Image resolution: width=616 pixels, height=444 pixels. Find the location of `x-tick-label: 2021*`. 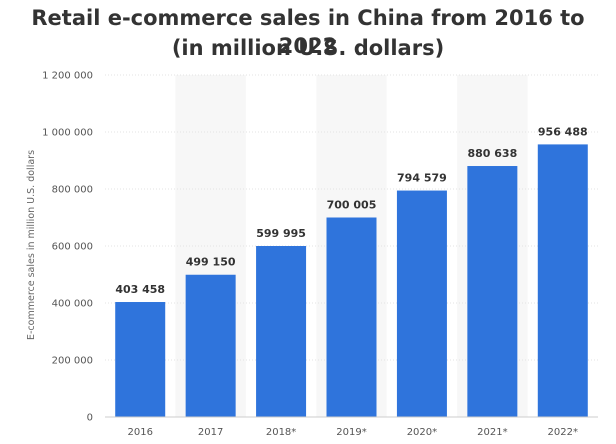

x-tick-label: 2021* is located at coordinates (492, 432).